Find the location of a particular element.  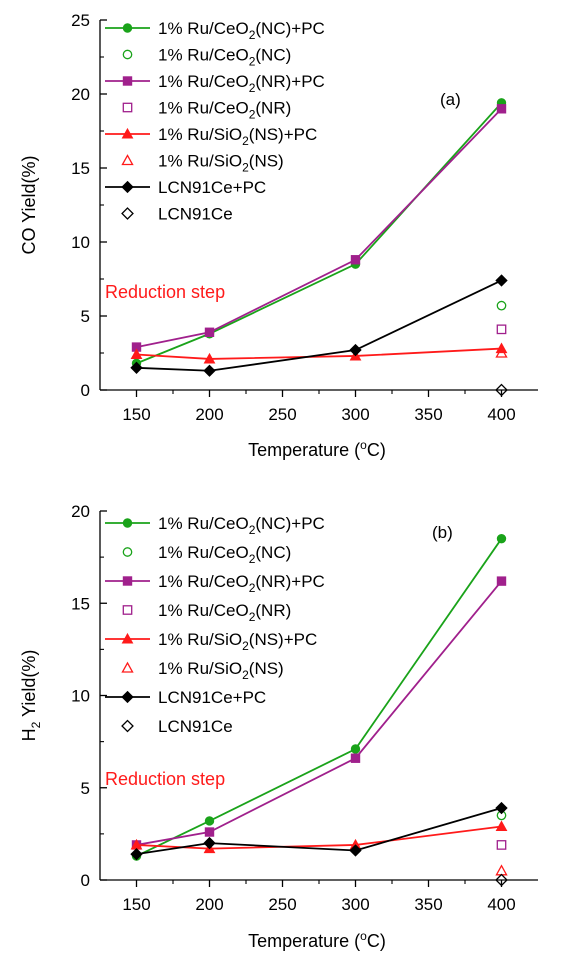

y-axis-label: H2 Yield(%) is located at coordinates (31, 696).